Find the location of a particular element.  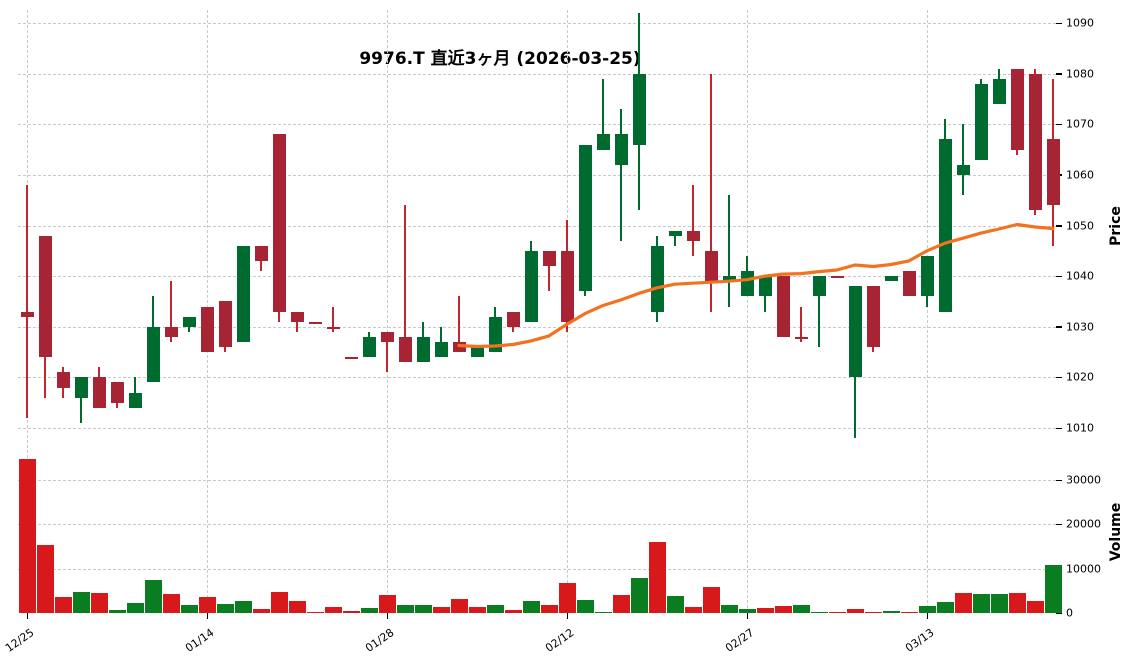

volume-tick-label: 0 is located at coordinates (1069, 613).